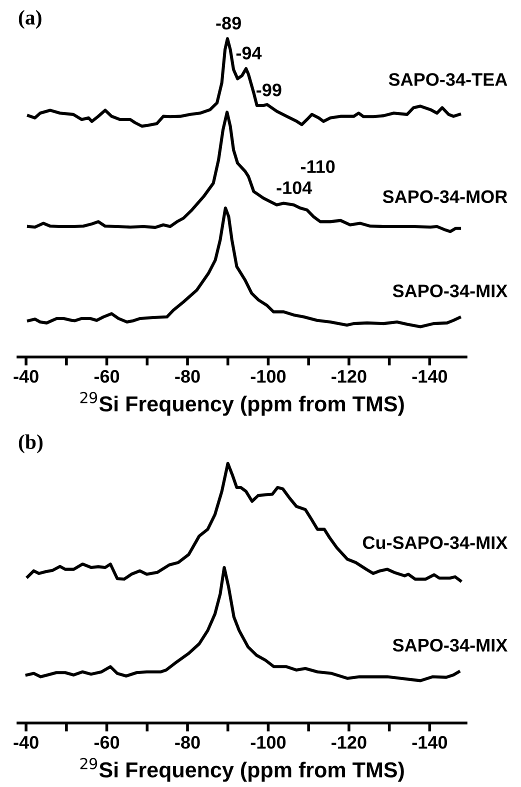  Describe the element at coordinates (445, 197) in the screenshot. I see `series-label: SAPO-34-MOR` at that location.